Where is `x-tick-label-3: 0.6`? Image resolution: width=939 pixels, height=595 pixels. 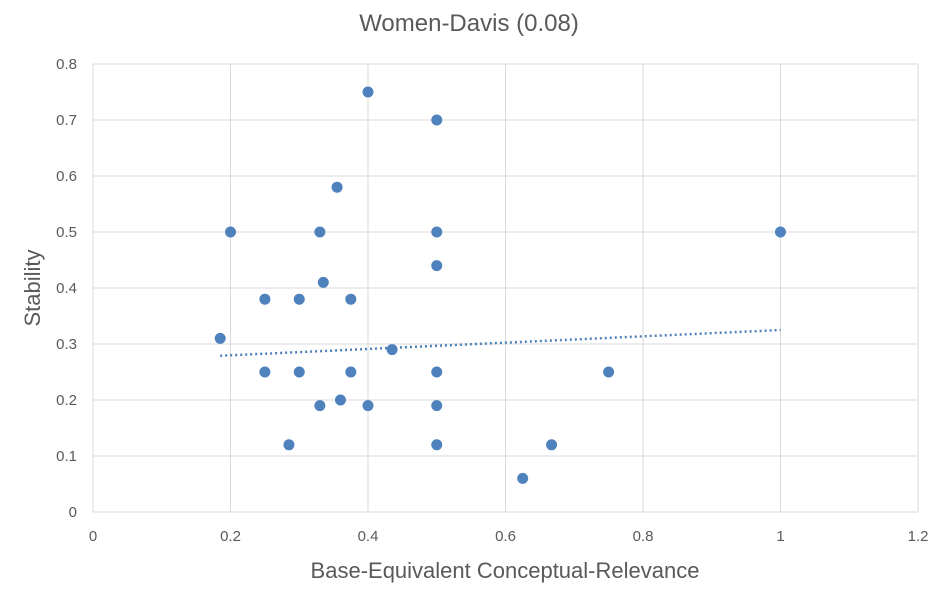
x-tick-label-3: 0.6 is located at coordinates (505, 536).